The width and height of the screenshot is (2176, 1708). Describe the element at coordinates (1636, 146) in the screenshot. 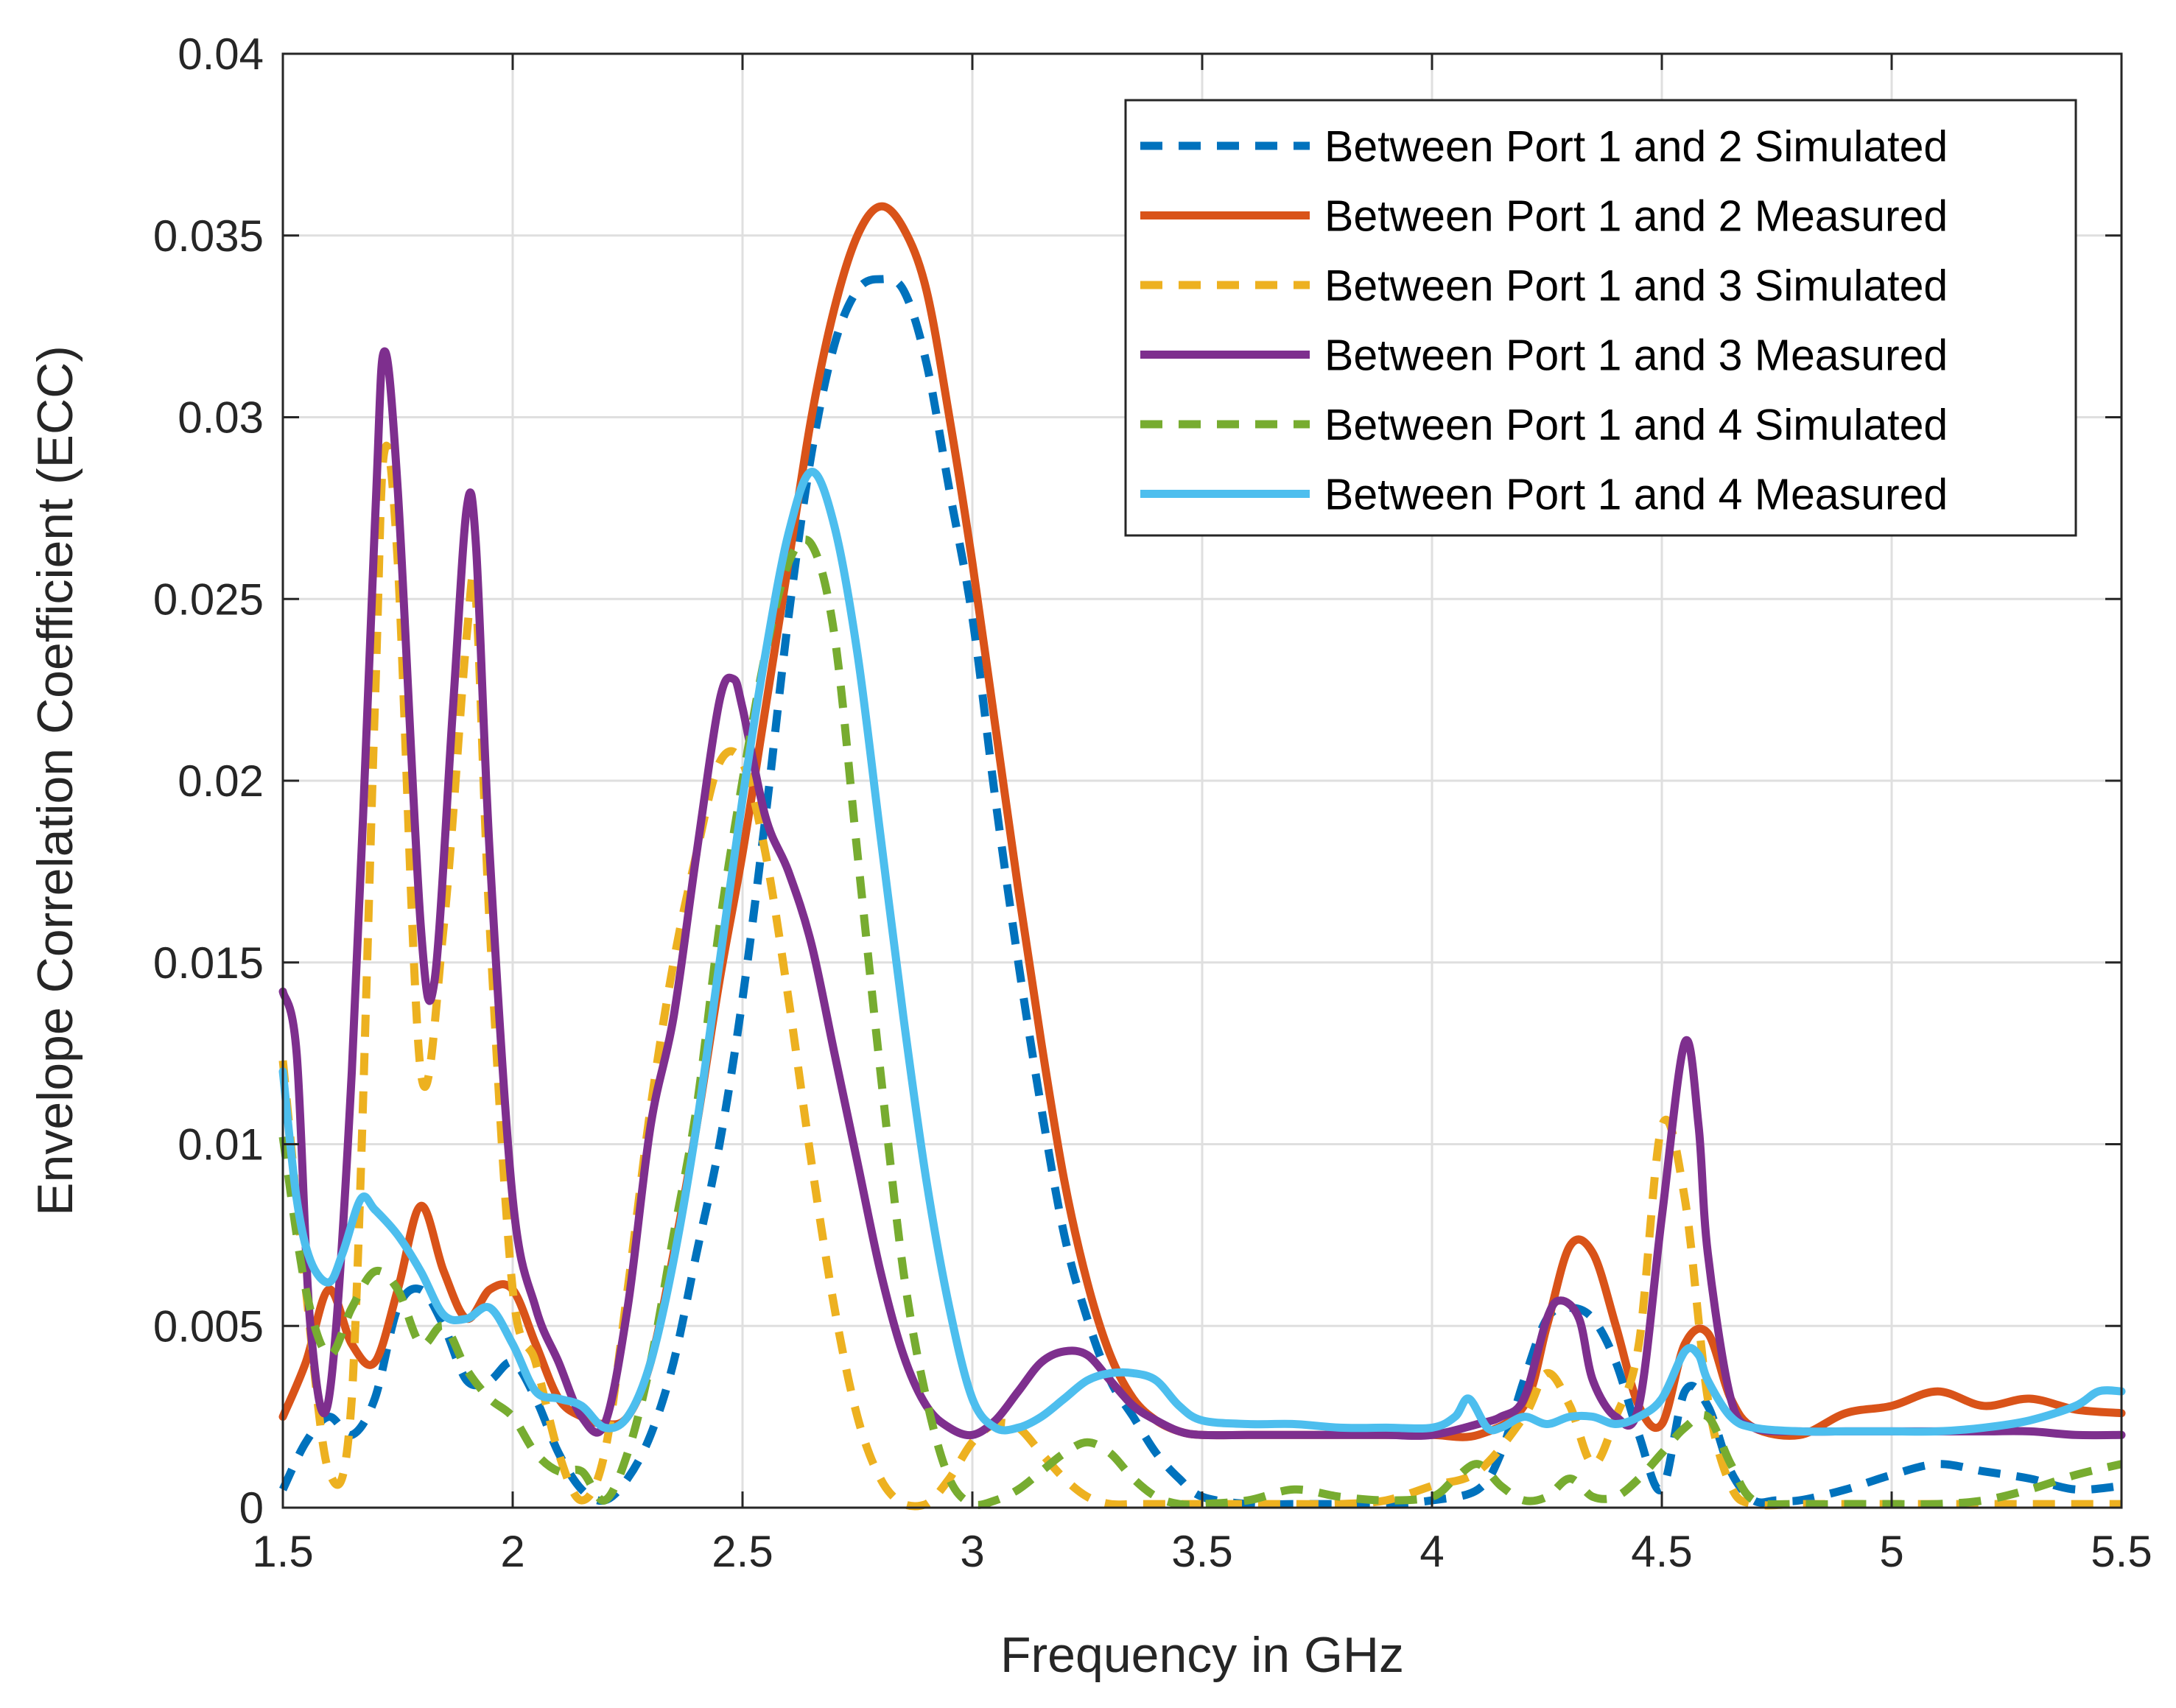

I see `legend-entry: Between Port 1 and 2 Simulated` at that location.